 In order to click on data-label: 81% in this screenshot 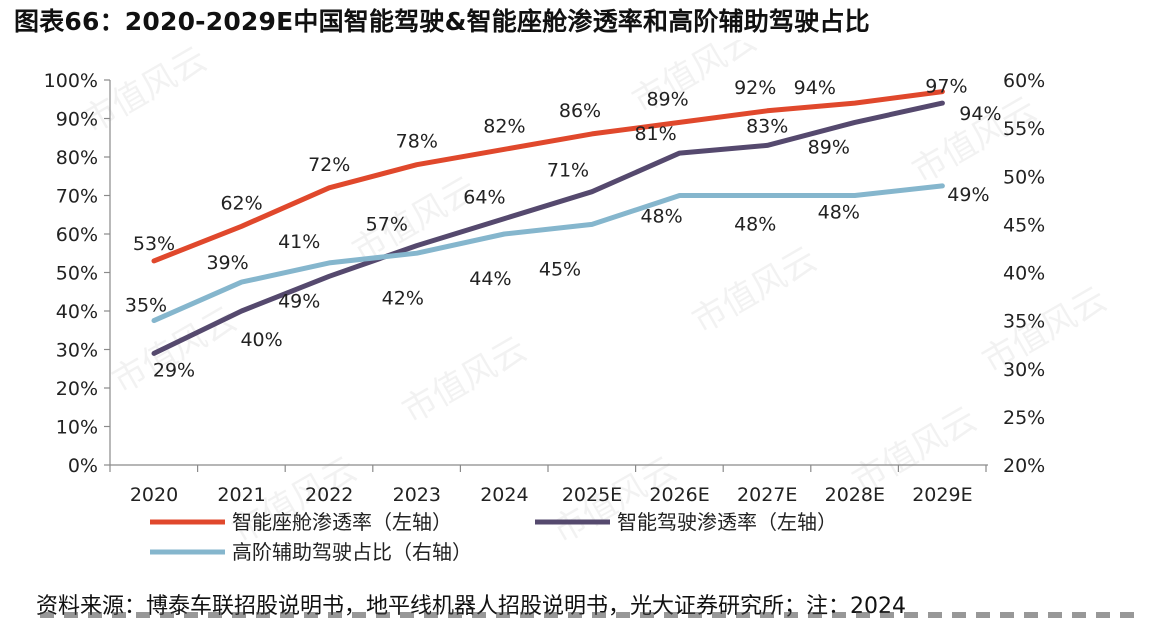, I will do `click(655, 134)`.